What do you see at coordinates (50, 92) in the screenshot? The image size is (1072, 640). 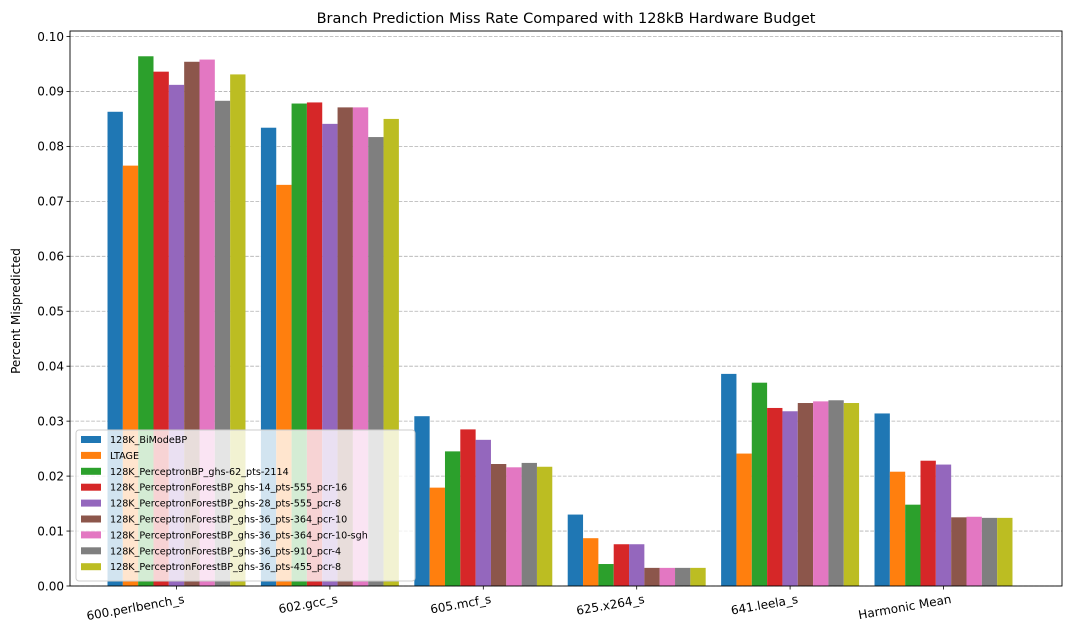 I see `y-tick-label: 0.09` at bounding box center [50, 92].